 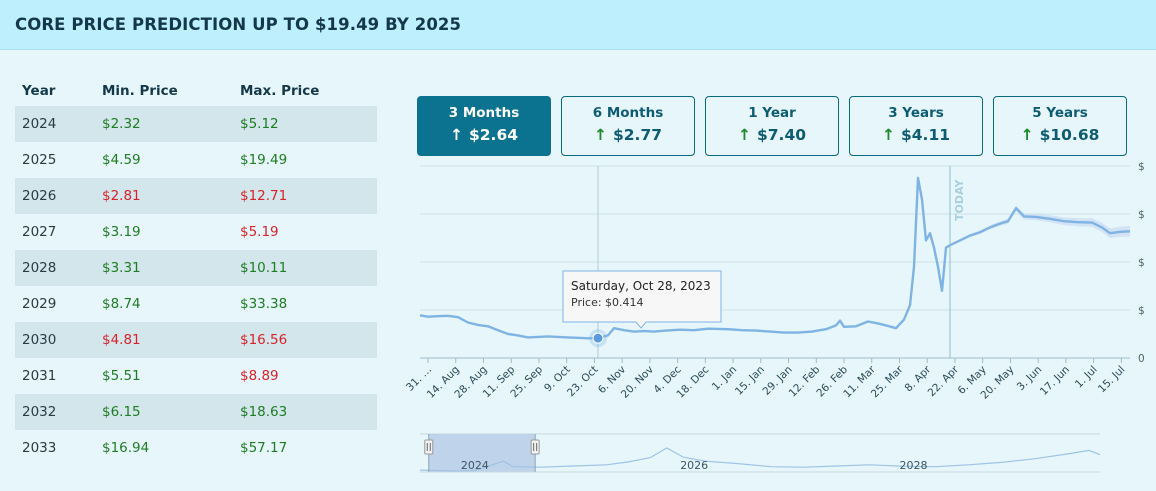 What do you see at coordinates (916, 113) in the screenshot?
I see `tab-label: 3 Years` at bounding box center [916, 113].